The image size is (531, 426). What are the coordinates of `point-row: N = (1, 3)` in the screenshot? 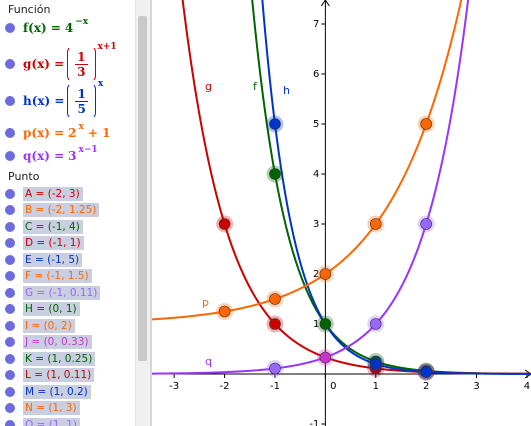 It's located at (40, 408).